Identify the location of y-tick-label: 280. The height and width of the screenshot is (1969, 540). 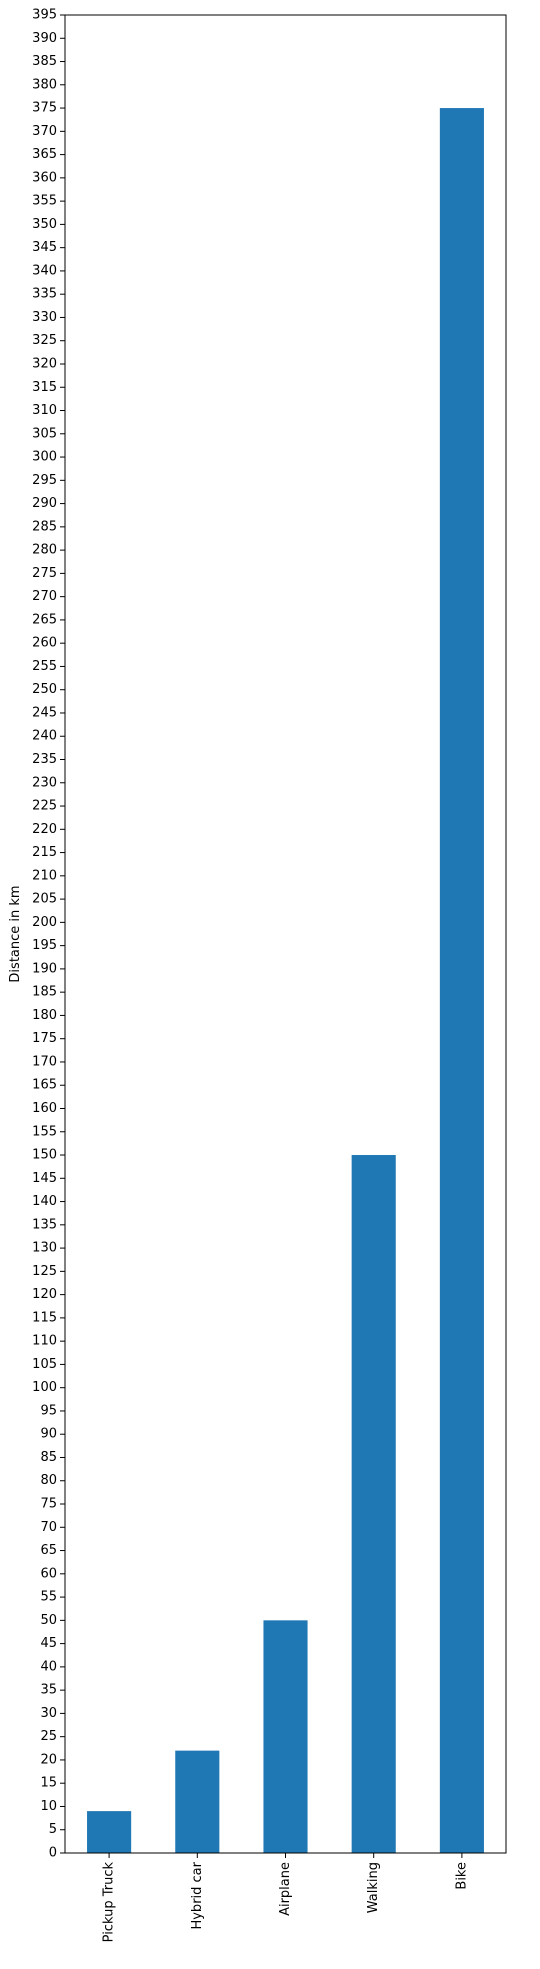
(44, 550).